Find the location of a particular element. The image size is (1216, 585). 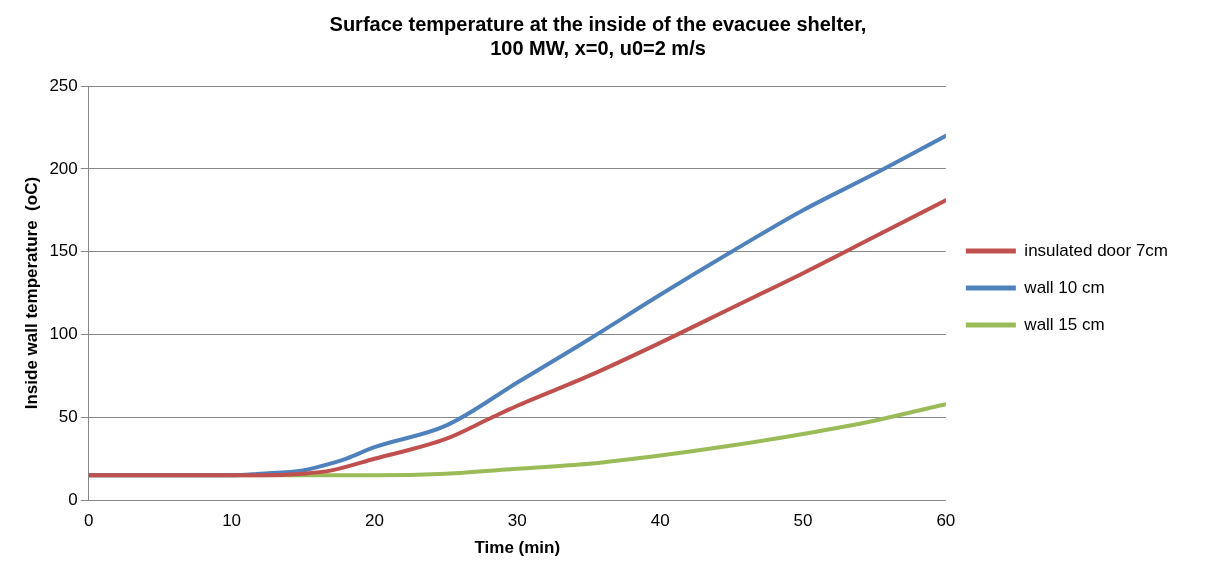

x-tick-label: 40 is located at coordinates (660, 521).